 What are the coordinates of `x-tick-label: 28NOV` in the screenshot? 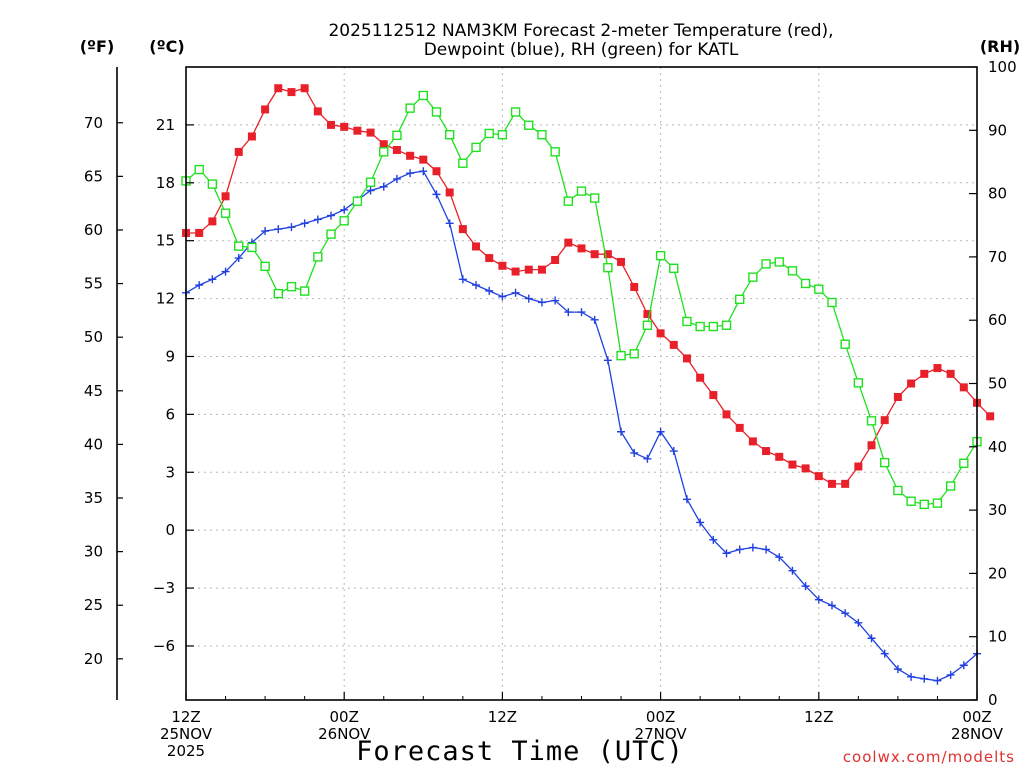 It's located at (977, 734).